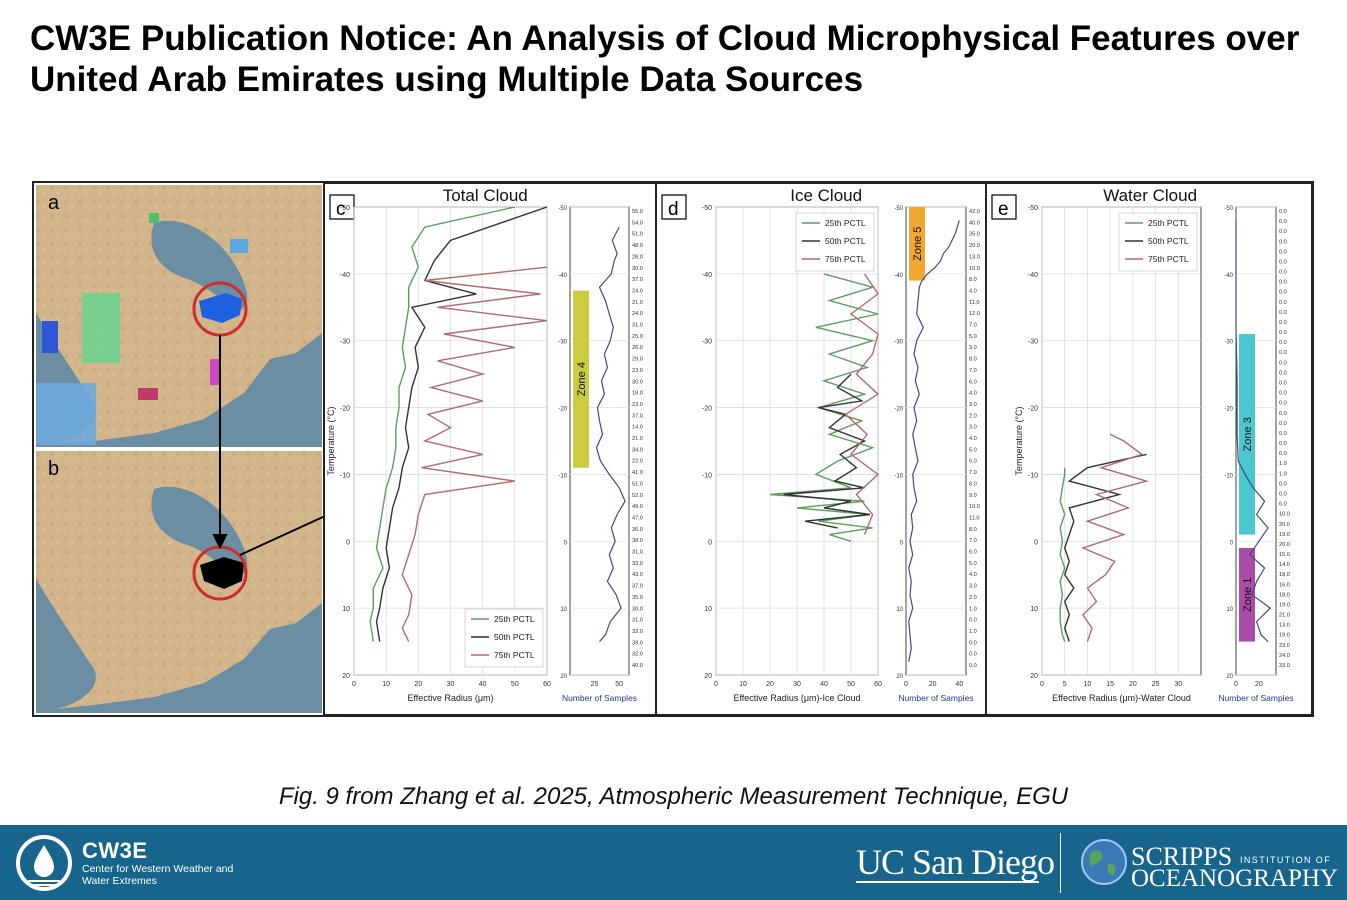 Image resolution: width=1347 pixels, height=900 pixels. I want to click on samples-x-axis-label: Number of Samples, so click(1255, 698).